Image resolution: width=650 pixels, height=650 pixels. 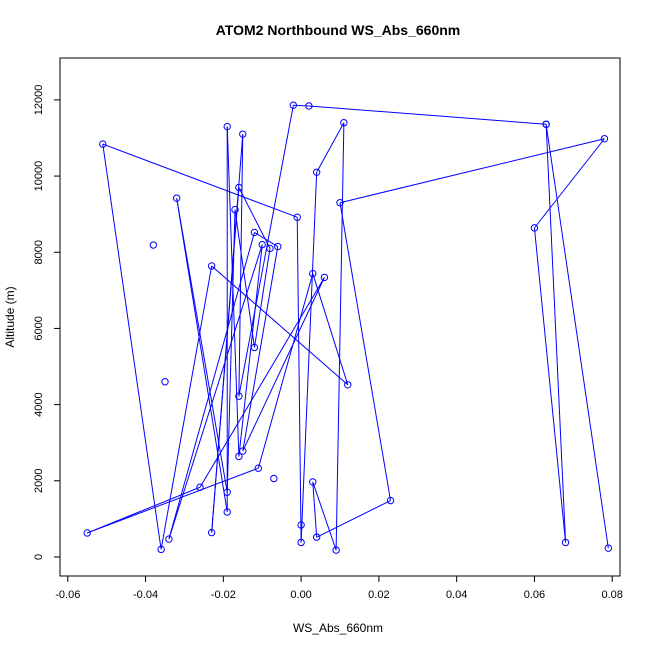 What do you see at coordinates (67, 595) in the screenshot?
I see `x-tick-label: -0.06` at bounding box center [67, 595].